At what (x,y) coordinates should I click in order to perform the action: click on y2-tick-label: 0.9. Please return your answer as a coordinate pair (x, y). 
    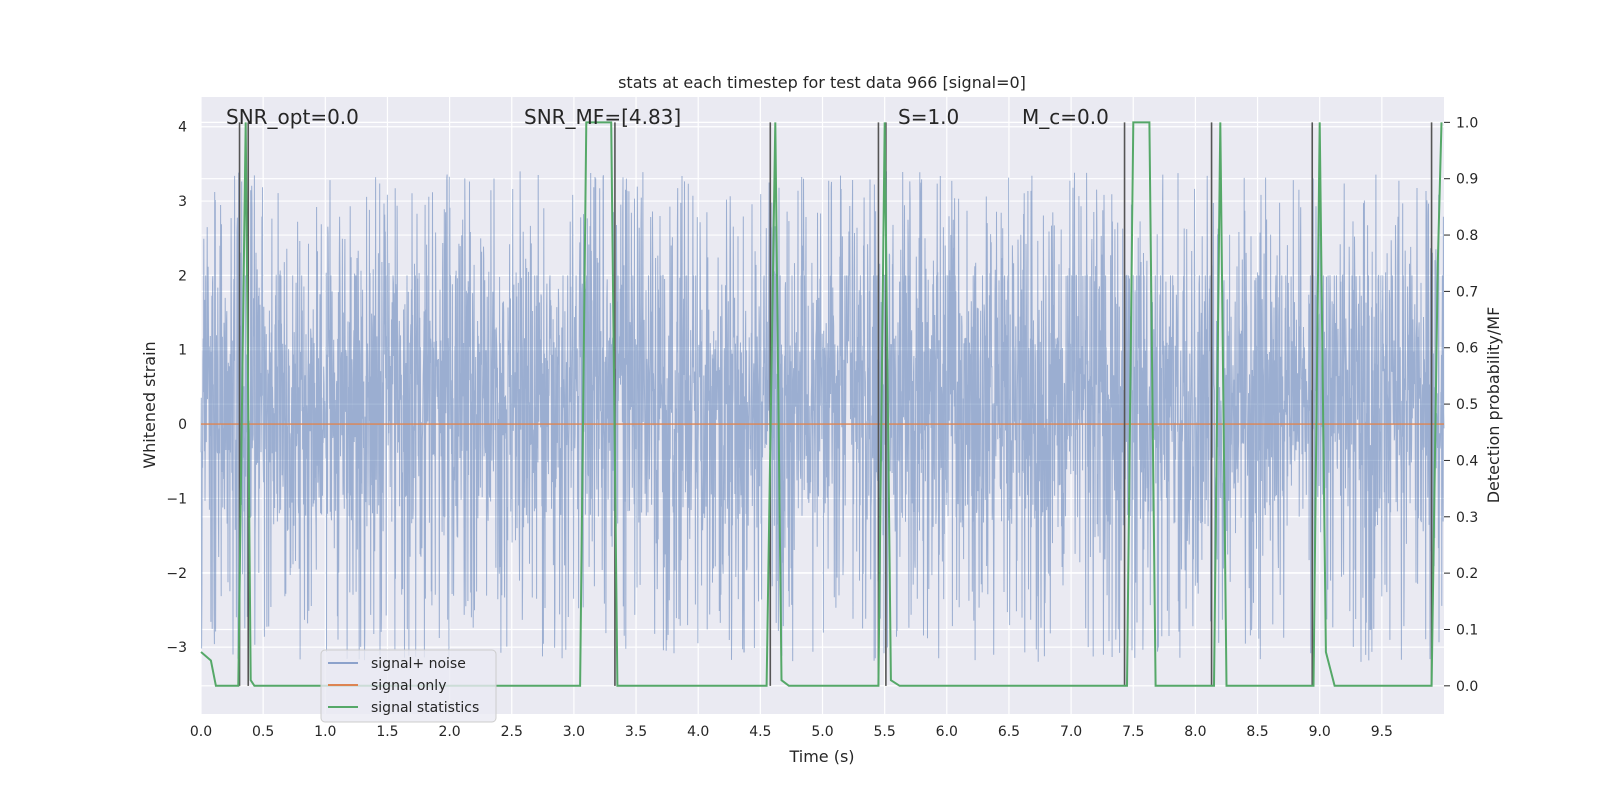
    Looking at the image, I should click on (1467, 180).